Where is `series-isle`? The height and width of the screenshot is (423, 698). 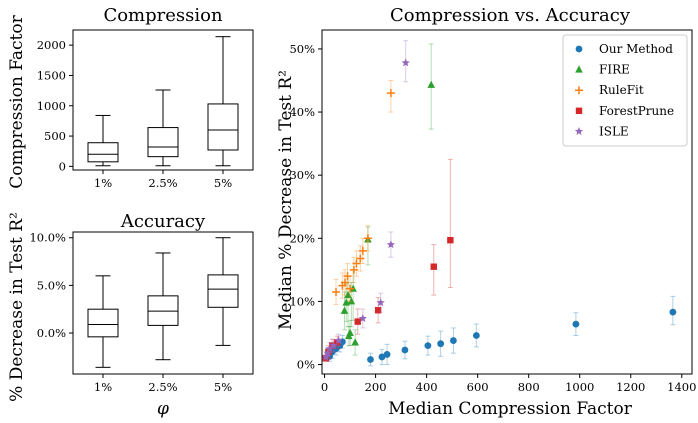 series-isle is located at coordinates (365, 200).